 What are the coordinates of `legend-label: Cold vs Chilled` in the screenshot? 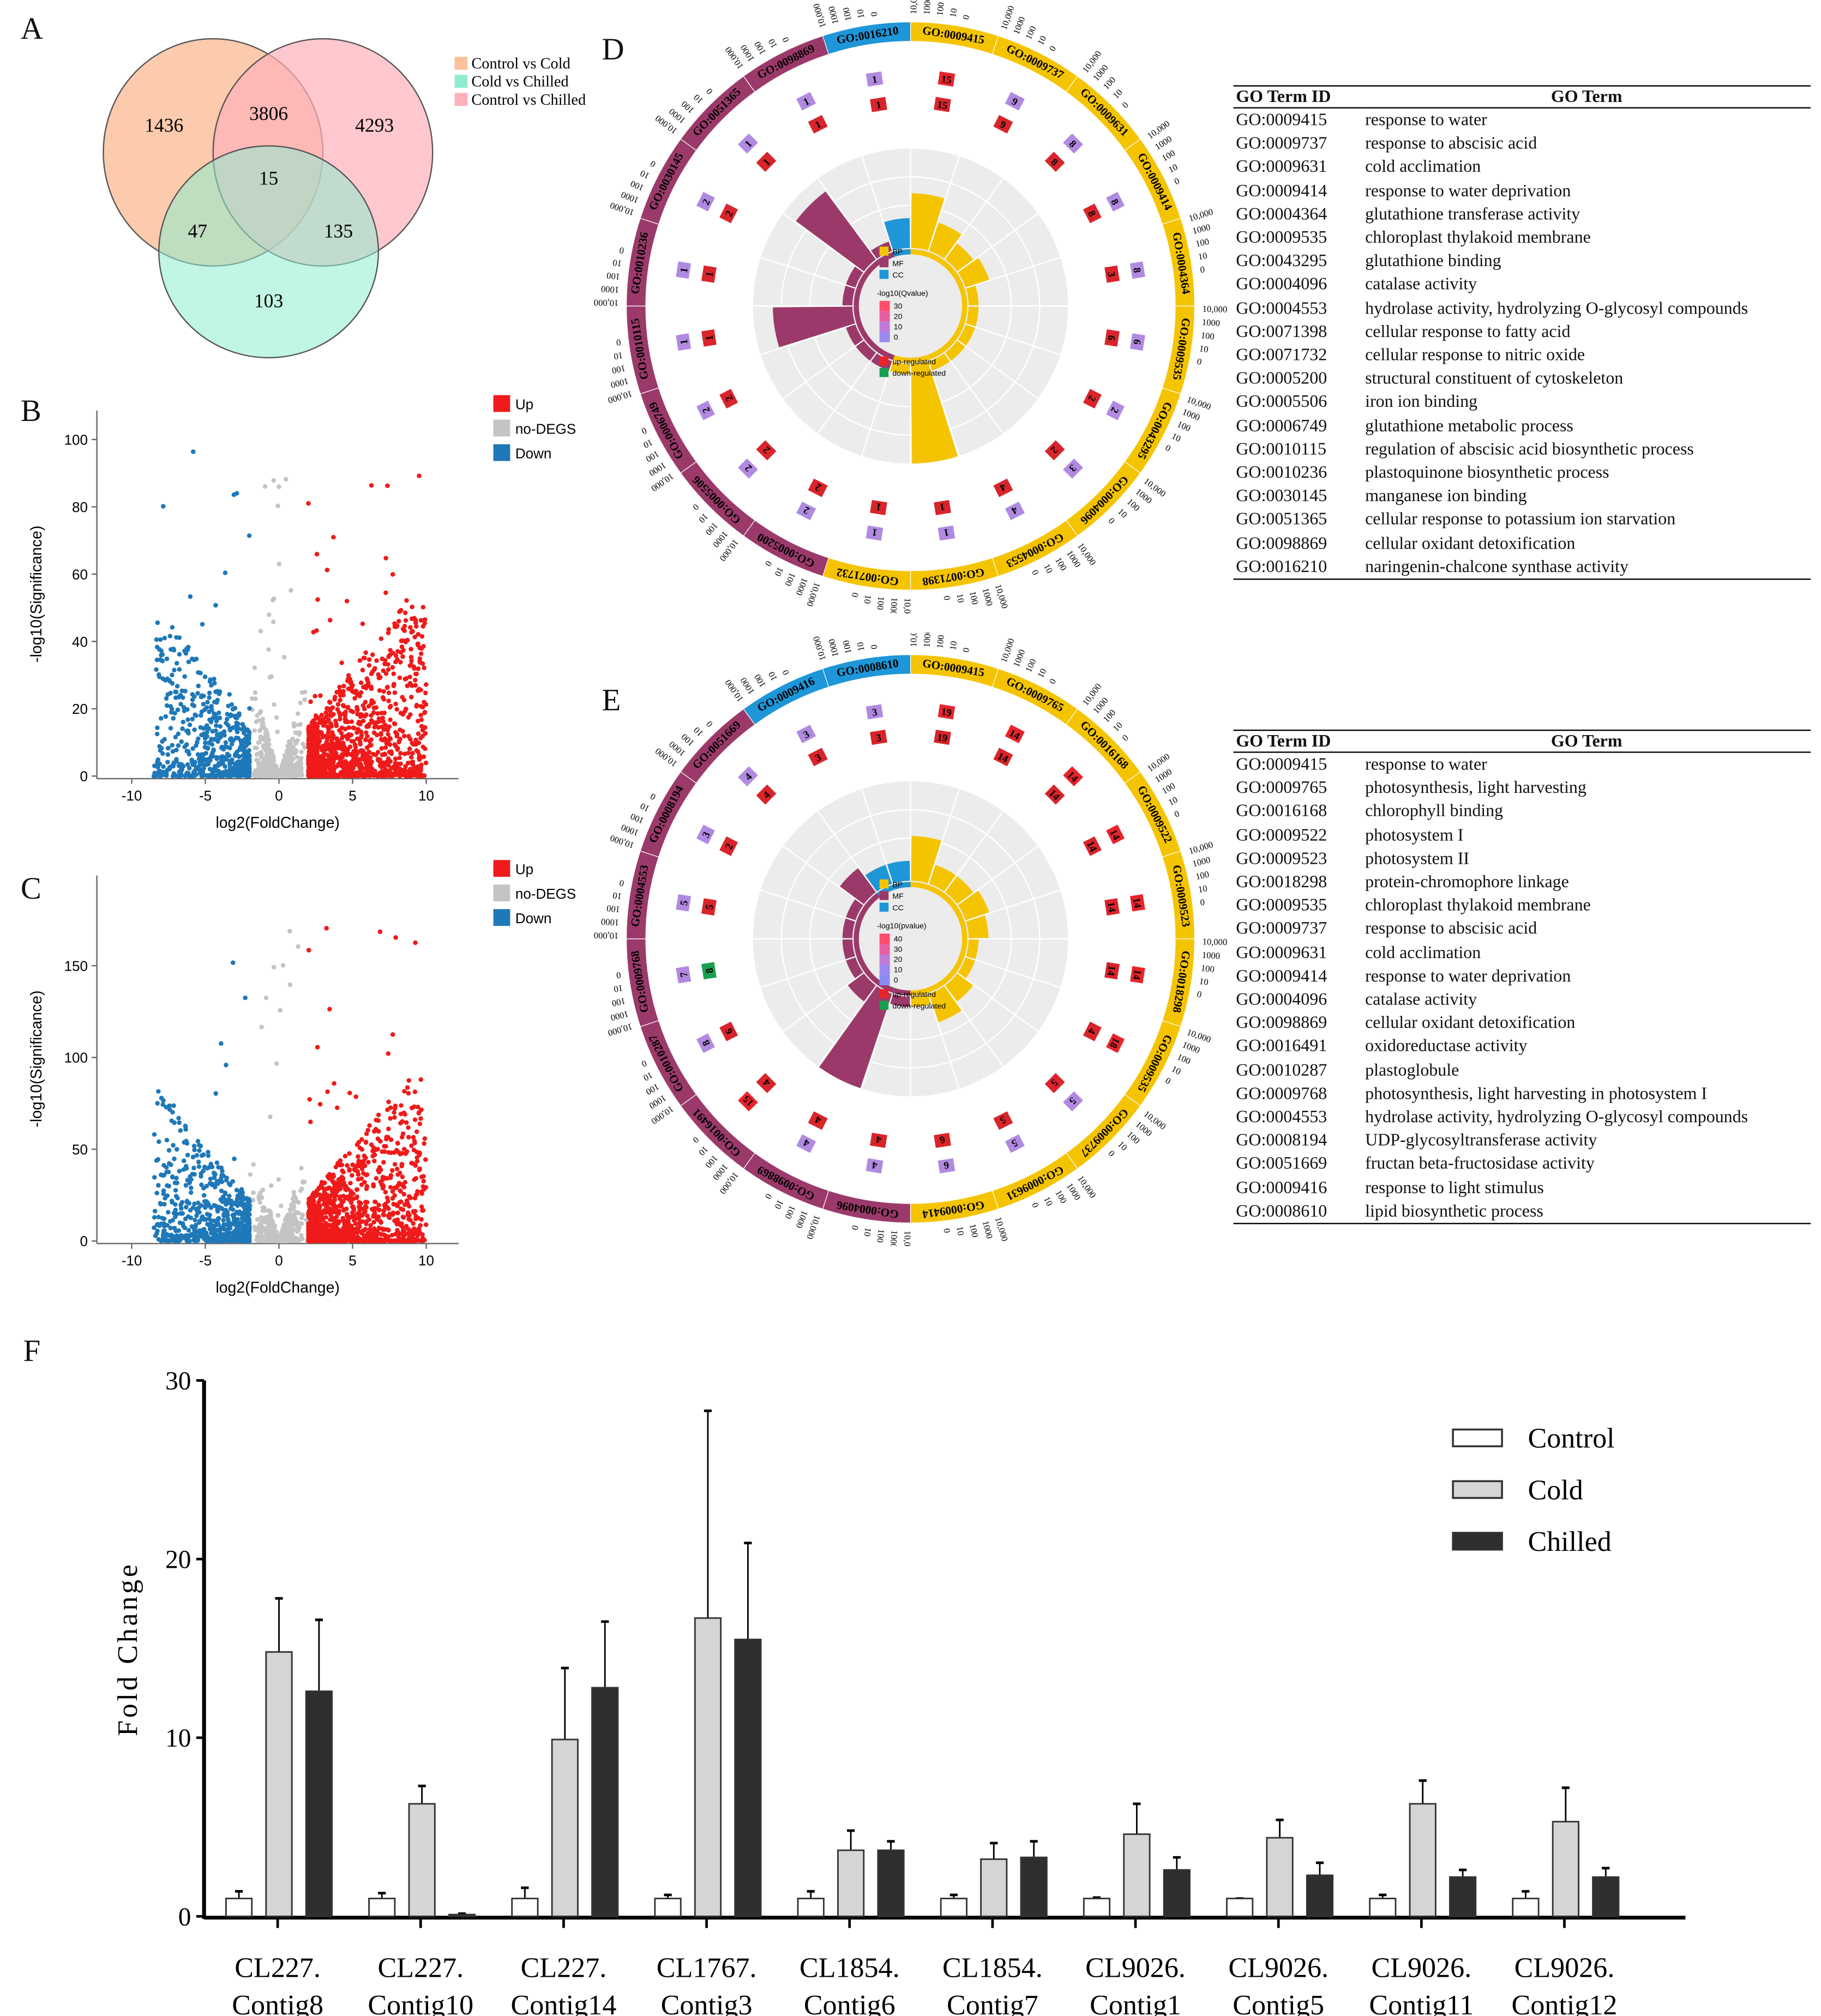 It's located at (519, 82).